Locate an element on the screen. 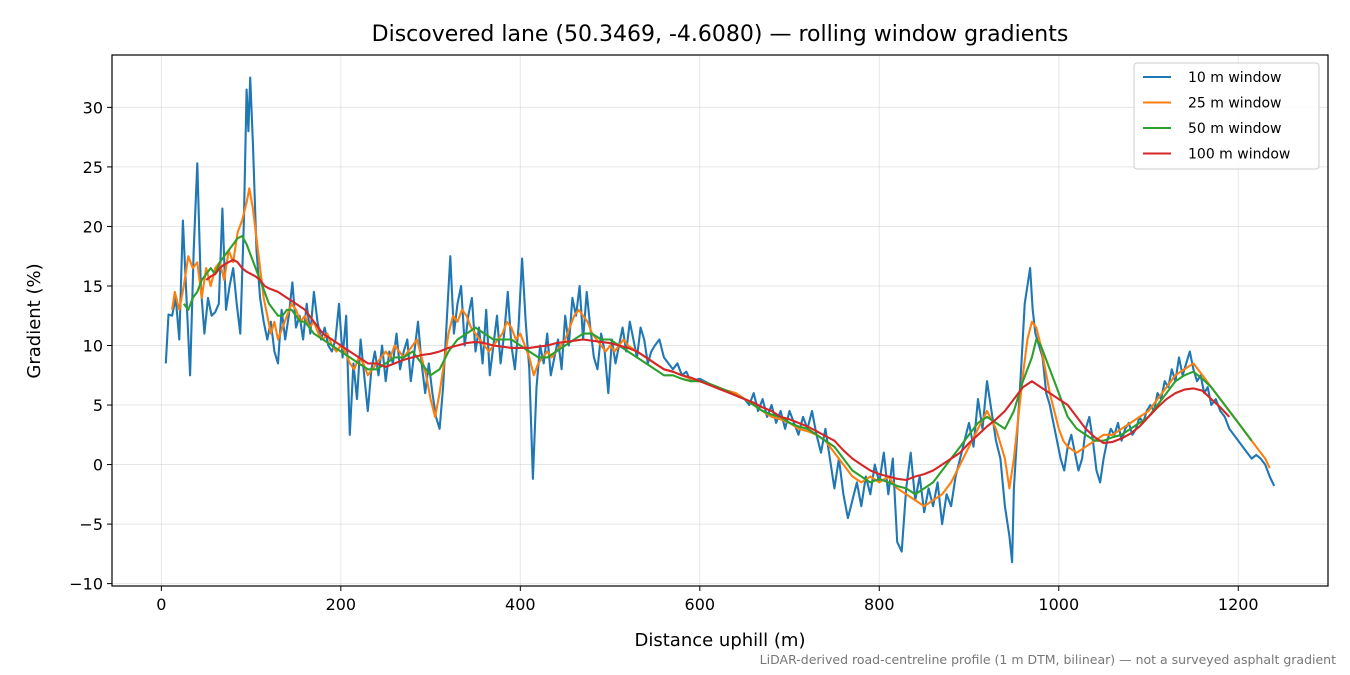 The width and height of the screenshot is (1350, 675). x-tick-label: 600 is located at coordinates (700, 604).